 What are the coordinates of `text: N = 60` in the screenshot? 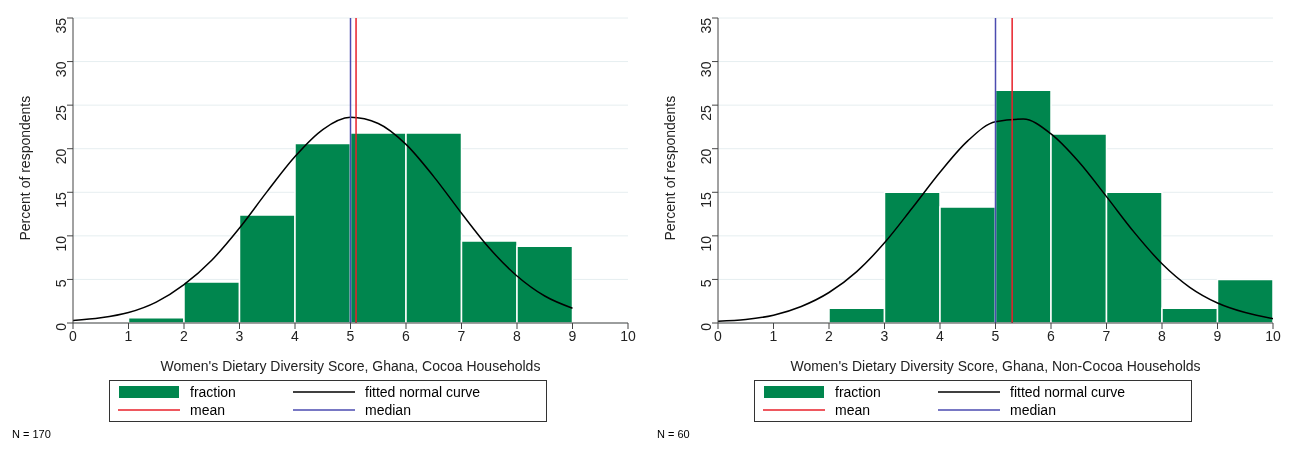 It's located at (674, 434).